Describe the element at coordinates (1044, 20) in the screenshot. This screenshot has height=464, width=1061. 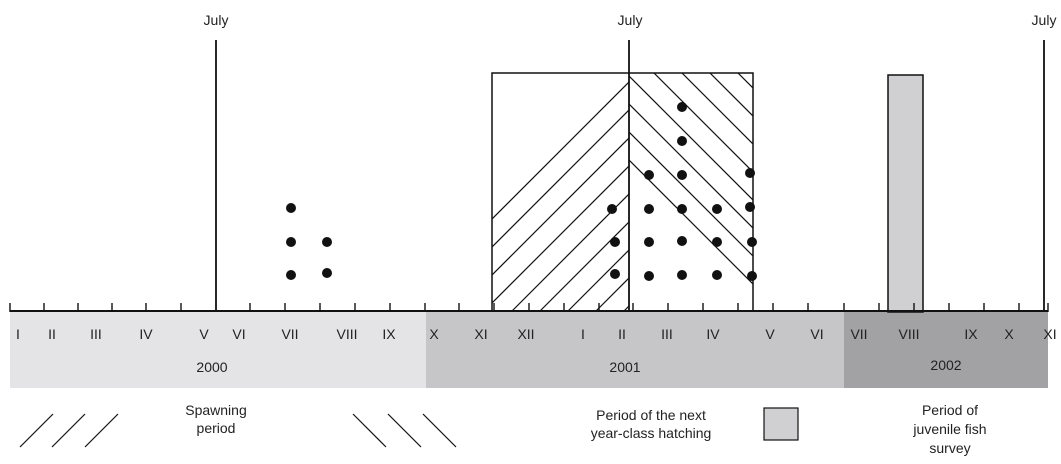
I see `july-label-2002: July` at that location.